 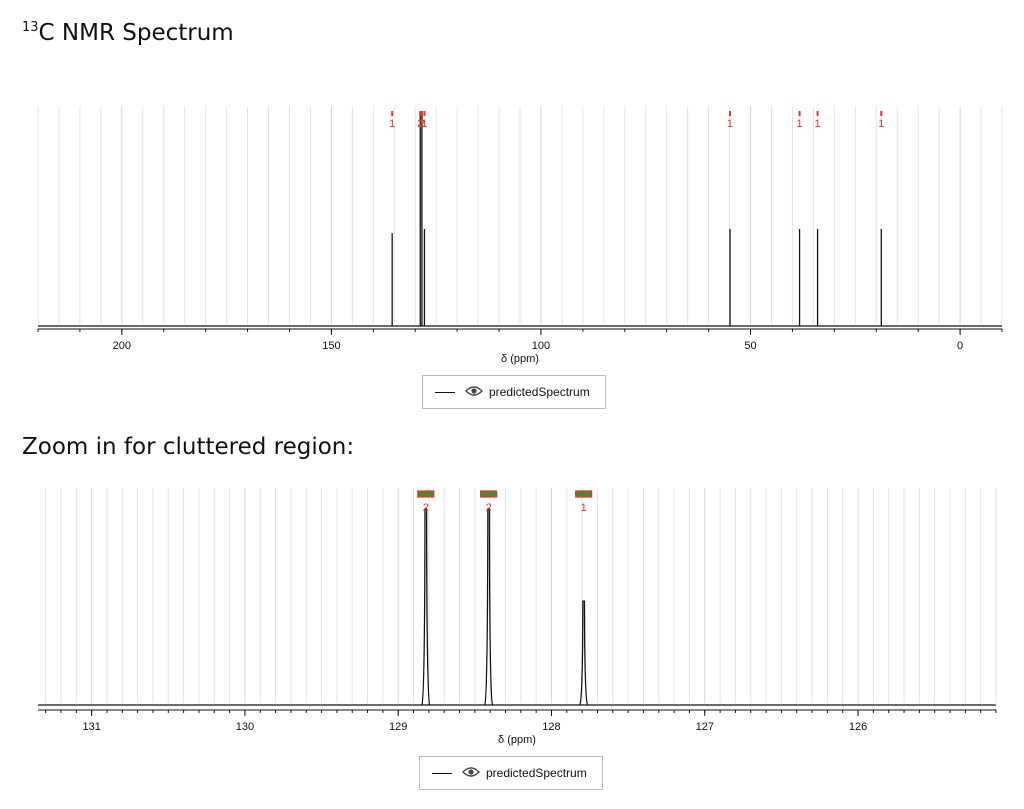 What do you see at coordinates (705, 727) in the screenshot?
I see `x-tick-label: 127` at bounding box center [705, 727].